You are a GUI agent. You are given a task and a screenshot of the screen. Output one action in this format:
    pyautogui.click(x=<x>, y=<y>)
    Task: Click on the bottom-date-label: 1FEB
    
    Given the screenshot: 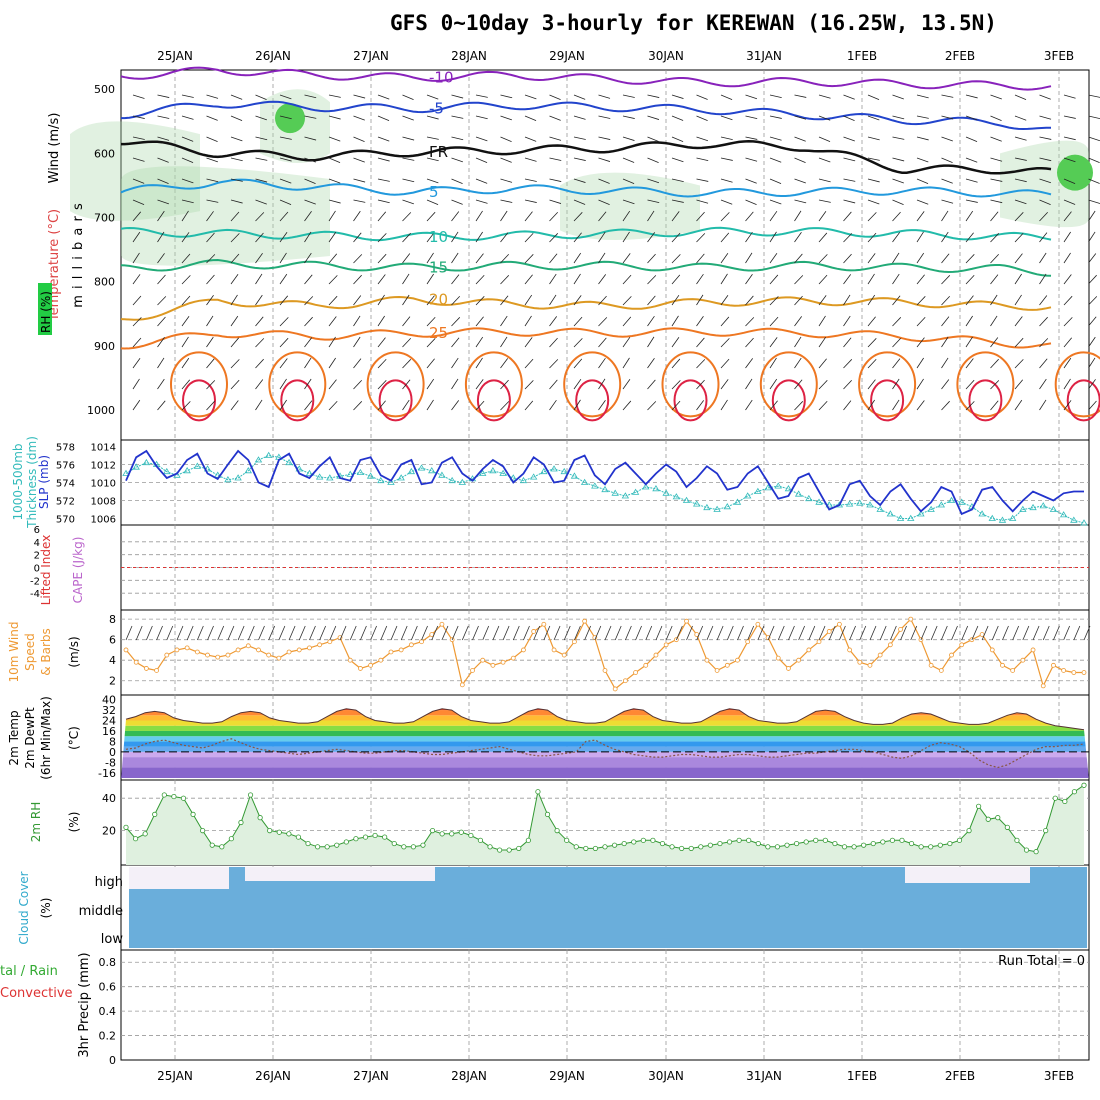 What is the action you would take?
    pyautogui.click(x=862, y=1076)
    